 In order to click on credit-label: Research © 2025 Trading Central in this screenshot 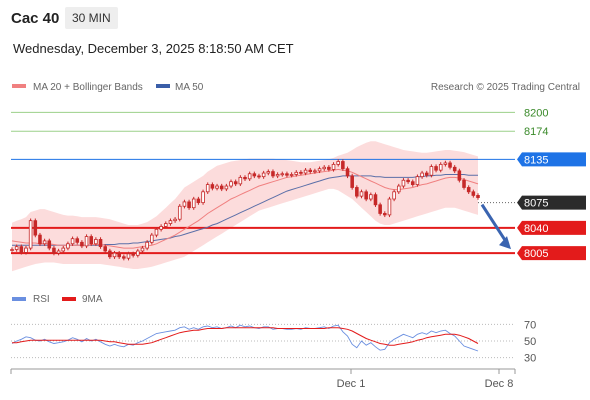, I will do `click(505, 87)`.